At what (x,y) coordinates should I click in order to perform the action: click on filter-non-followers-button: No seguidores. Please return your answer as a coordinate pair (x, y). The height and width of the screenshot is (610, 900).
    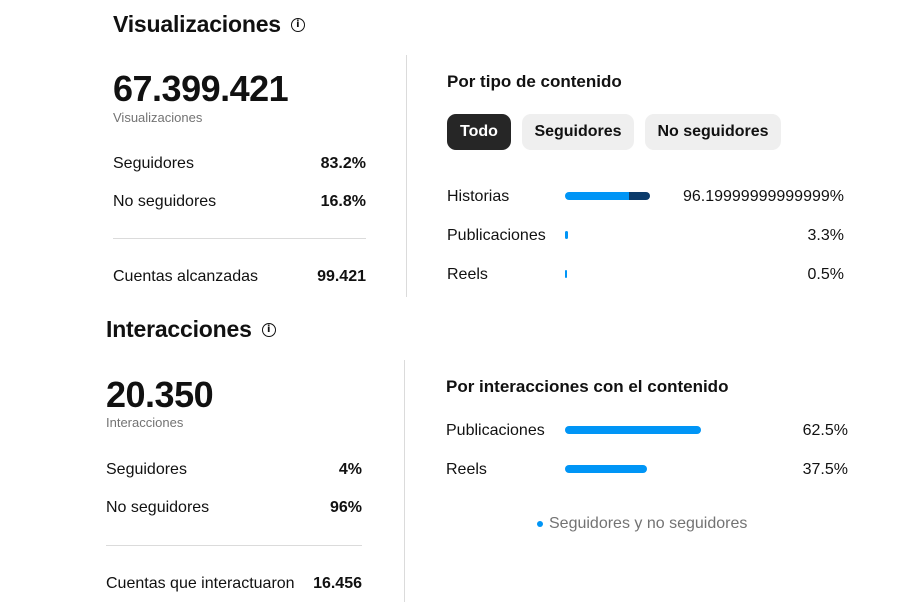
    Looking at the image, I should click on (713, 132).